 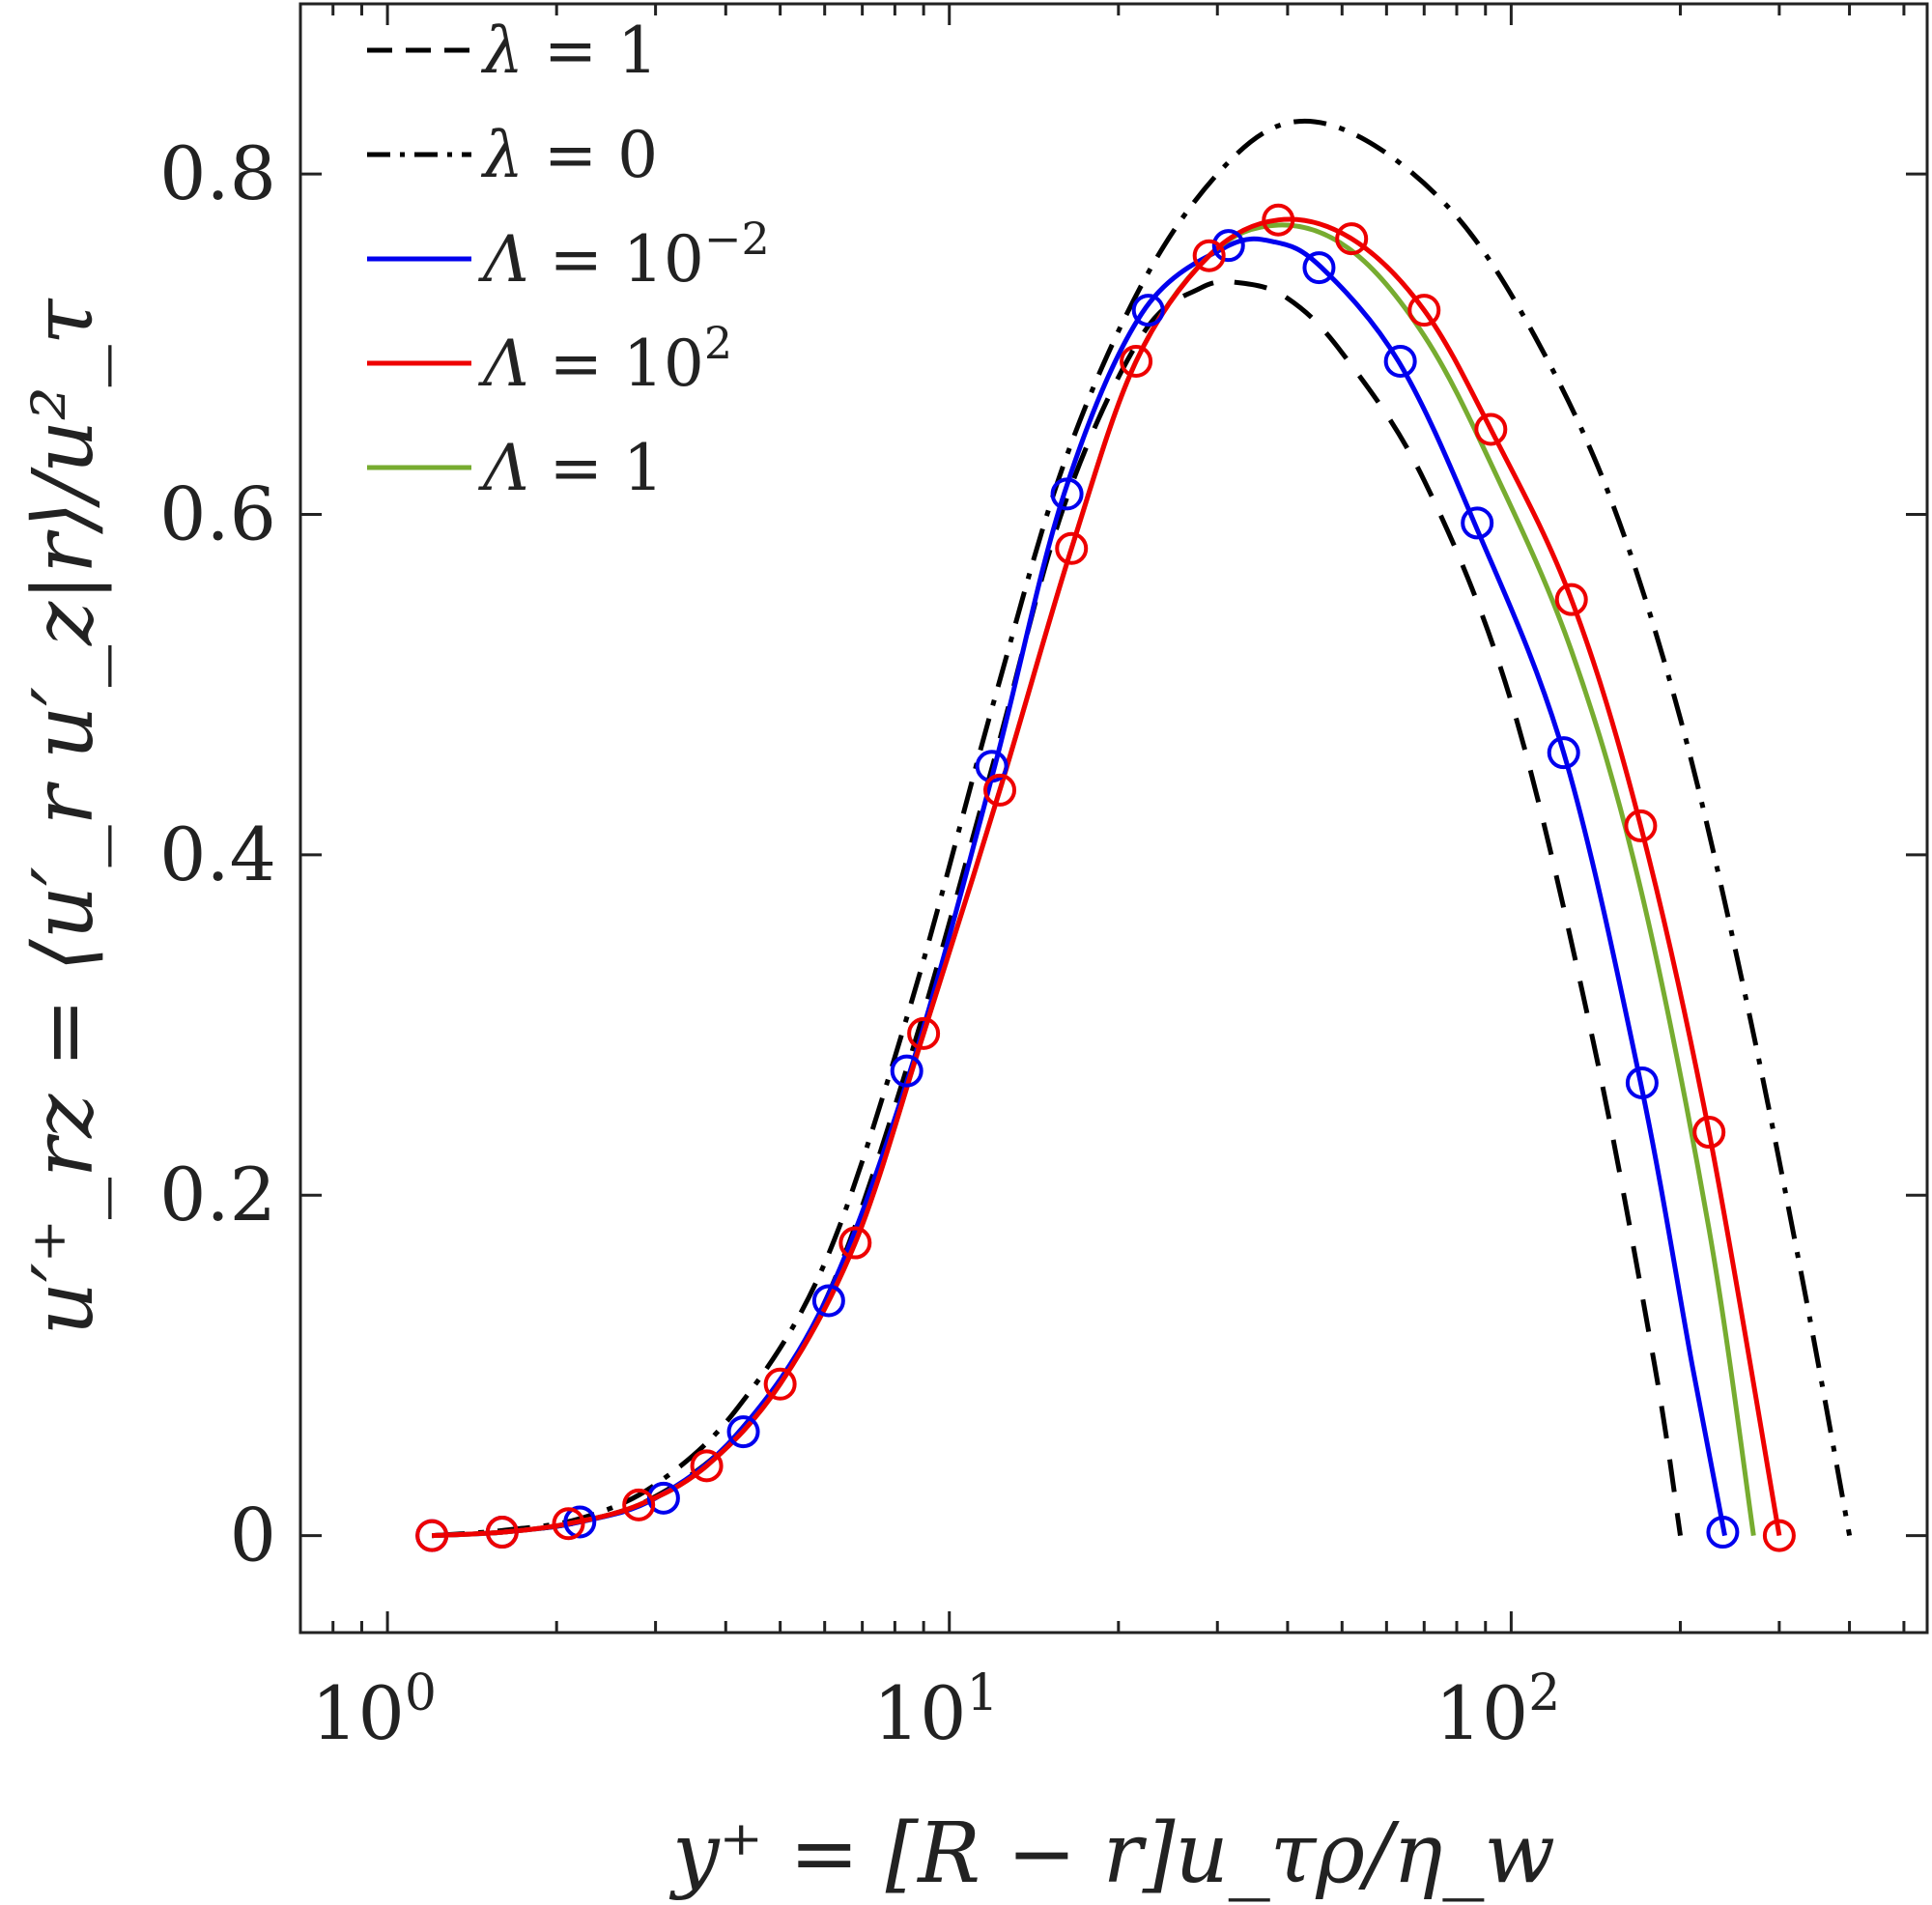 I want to click on legend-label: Λ = 102, so click(x=604, y=359).